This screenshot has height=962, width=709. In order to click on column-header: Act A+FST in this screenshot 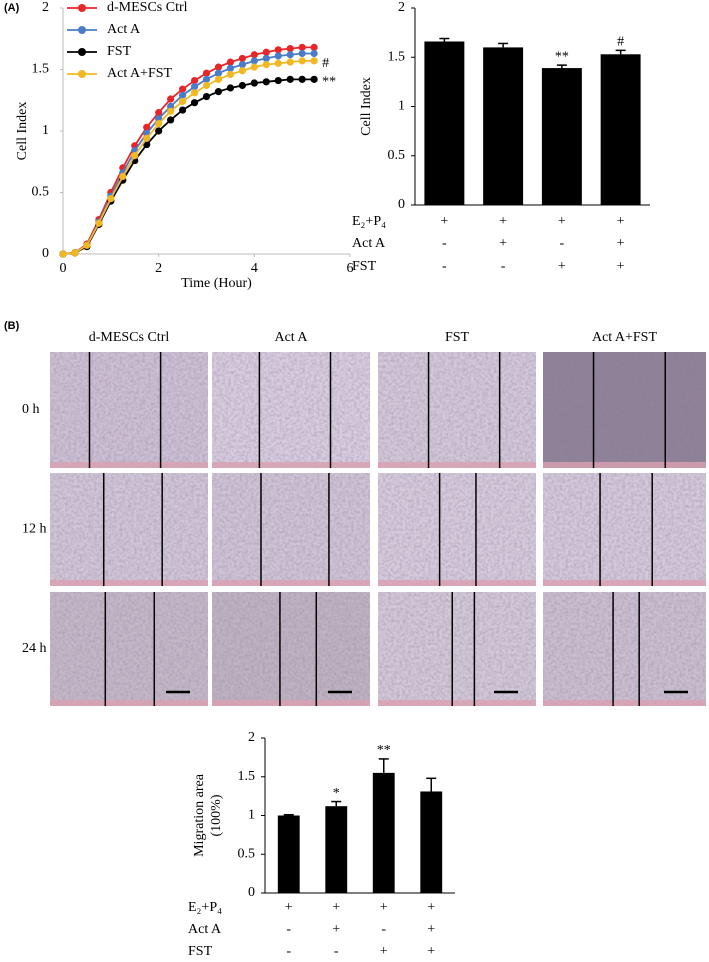, I will do `click(625, 337)`.